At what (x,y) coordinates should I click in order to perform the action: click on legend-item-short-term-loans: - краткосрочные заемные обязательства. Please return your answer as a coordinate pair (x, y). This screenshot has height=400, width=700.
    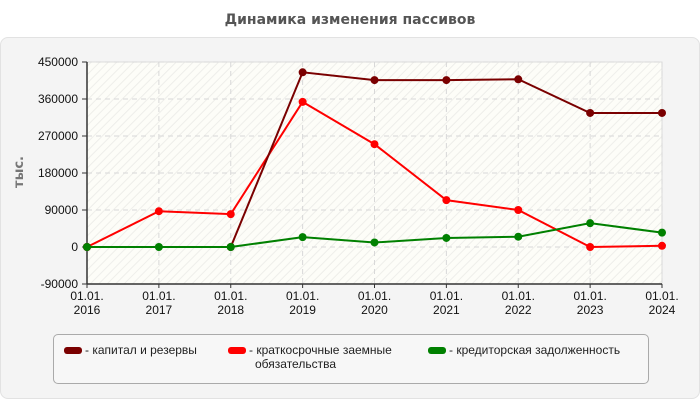
    Looking at the image, I should click on (310, 357).